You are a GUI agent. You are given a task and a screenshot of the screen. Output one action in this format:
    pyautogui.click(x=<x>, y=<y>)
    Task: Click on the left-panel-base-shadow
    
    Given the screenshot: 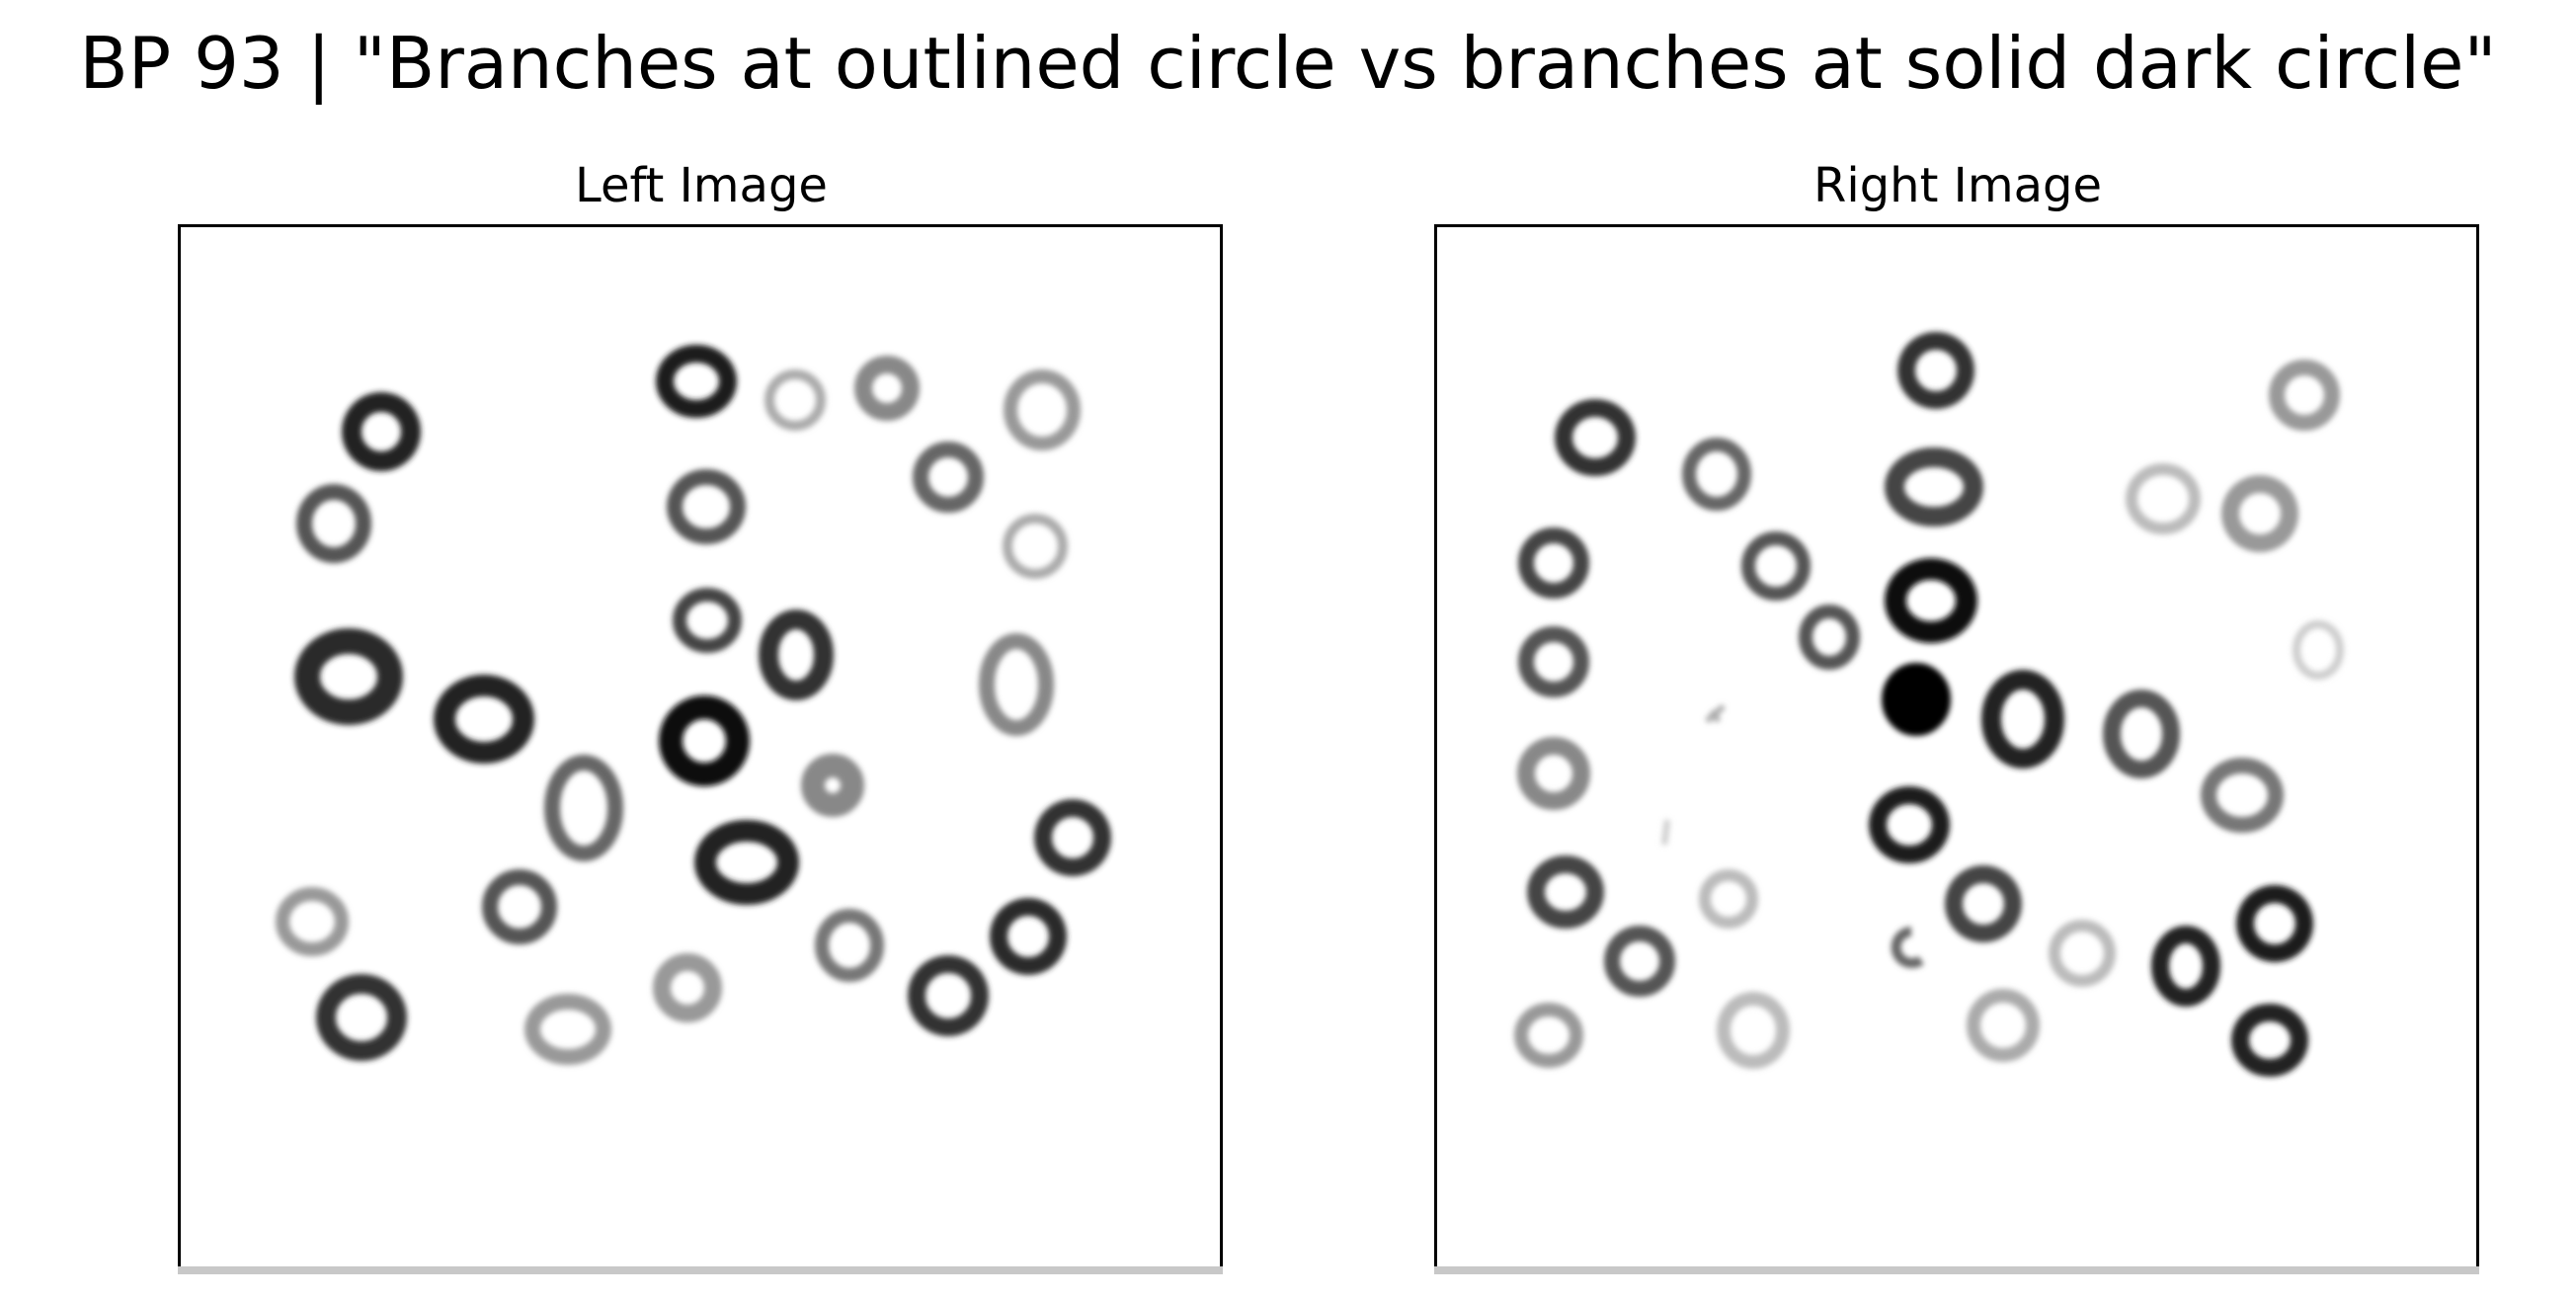 What is the action you would take?
    pyautogui.click(x=700, y=1270)
    